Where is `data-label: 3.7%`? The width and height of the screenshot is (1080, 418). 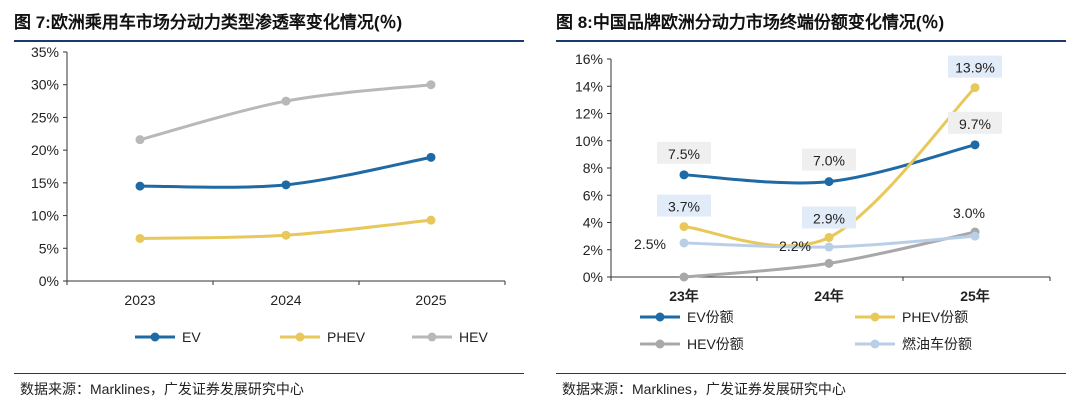
data-label: 3.7% is located at coordinates (684, 207).